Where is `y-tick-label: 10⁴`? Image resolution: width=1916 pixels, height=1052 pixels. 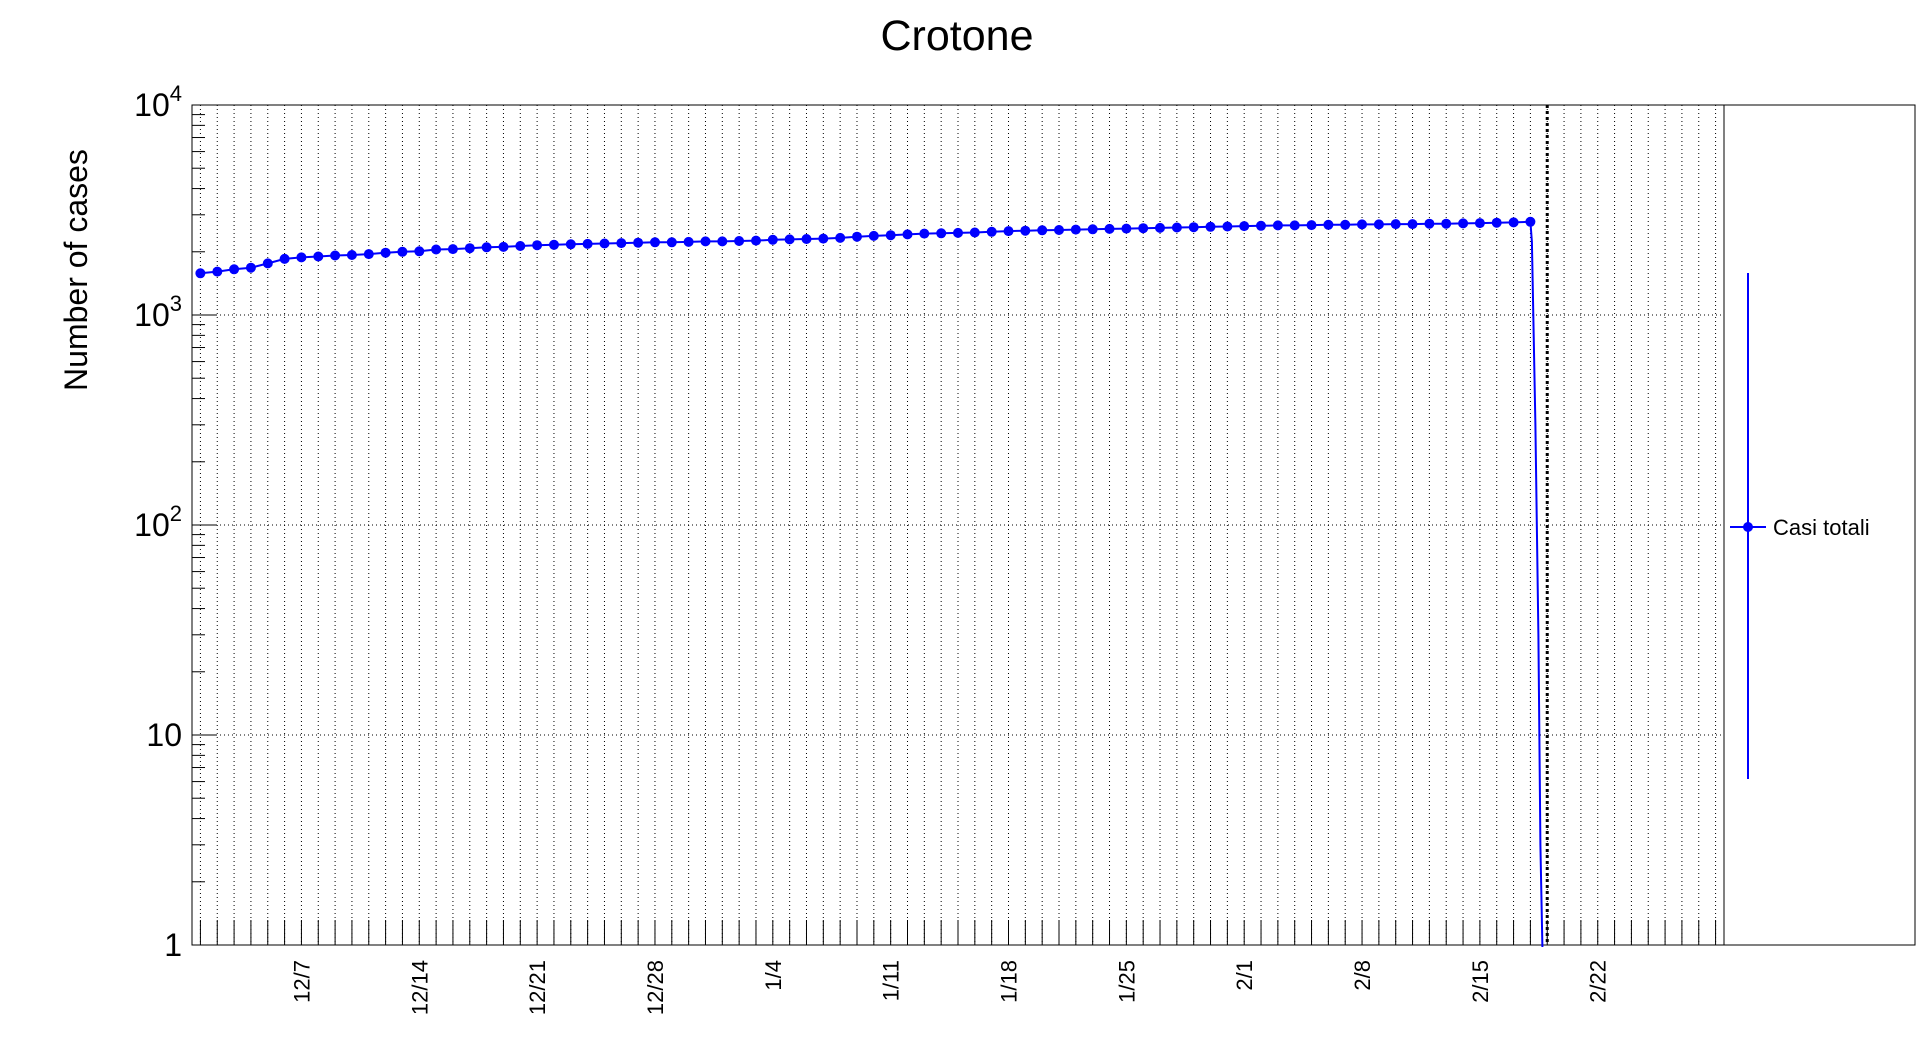
y-tick-label: 10⁴ is located at coordinates (158, 102).